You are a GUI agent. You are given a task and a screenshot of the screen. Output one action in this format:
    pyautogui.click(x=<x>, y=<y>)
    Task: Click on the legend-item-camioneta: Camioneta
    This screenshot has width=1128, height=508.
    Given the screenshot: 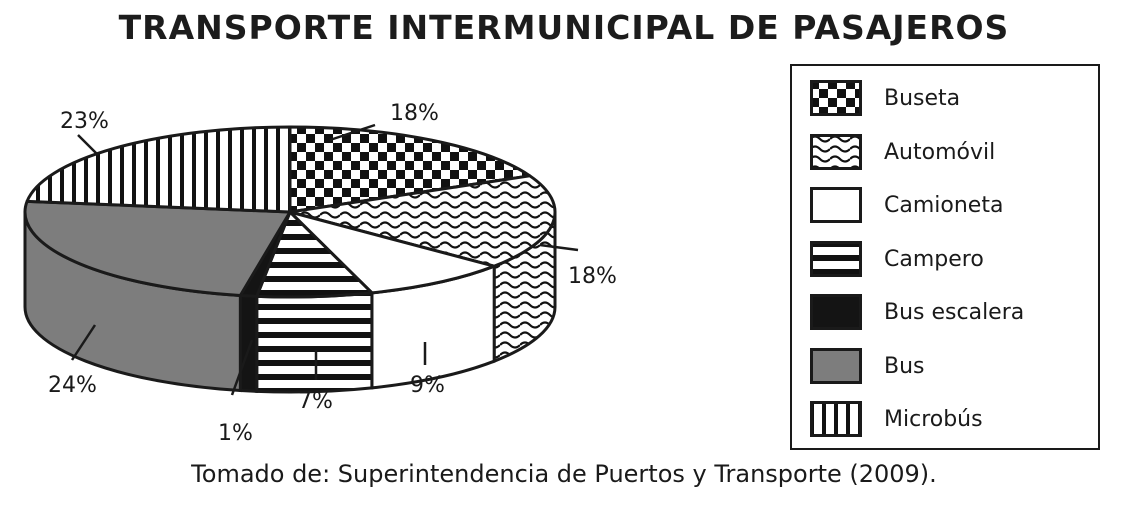 What is the action you would take?
    pyautogui.click(x=952, y=206)
    